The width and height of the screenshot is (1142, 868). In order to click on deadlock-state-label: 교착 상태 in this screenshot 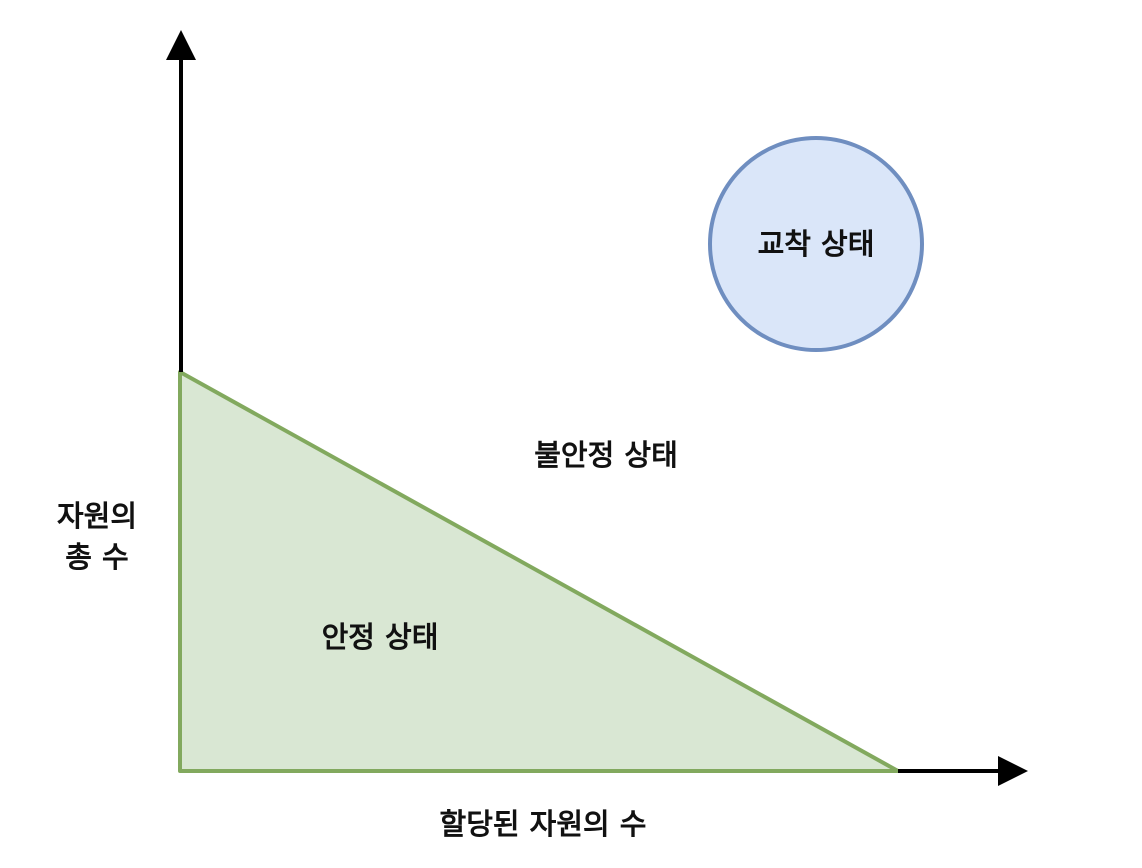, I will do `click(816, 244)`.